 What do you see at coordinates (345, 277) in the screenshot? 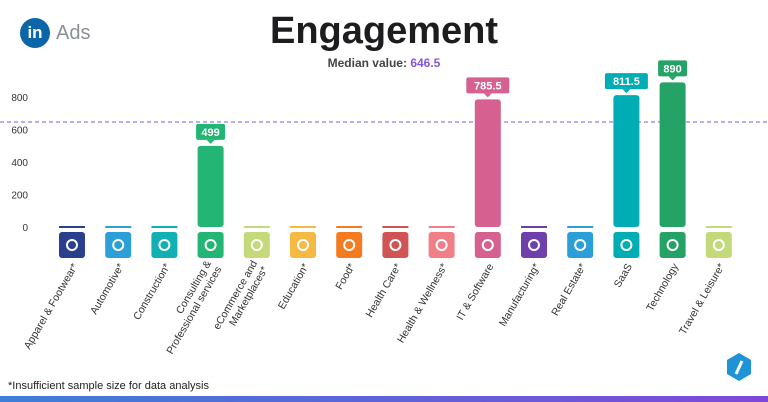
I see `x-tick-label: Food*` at bounding box center [345, 277].